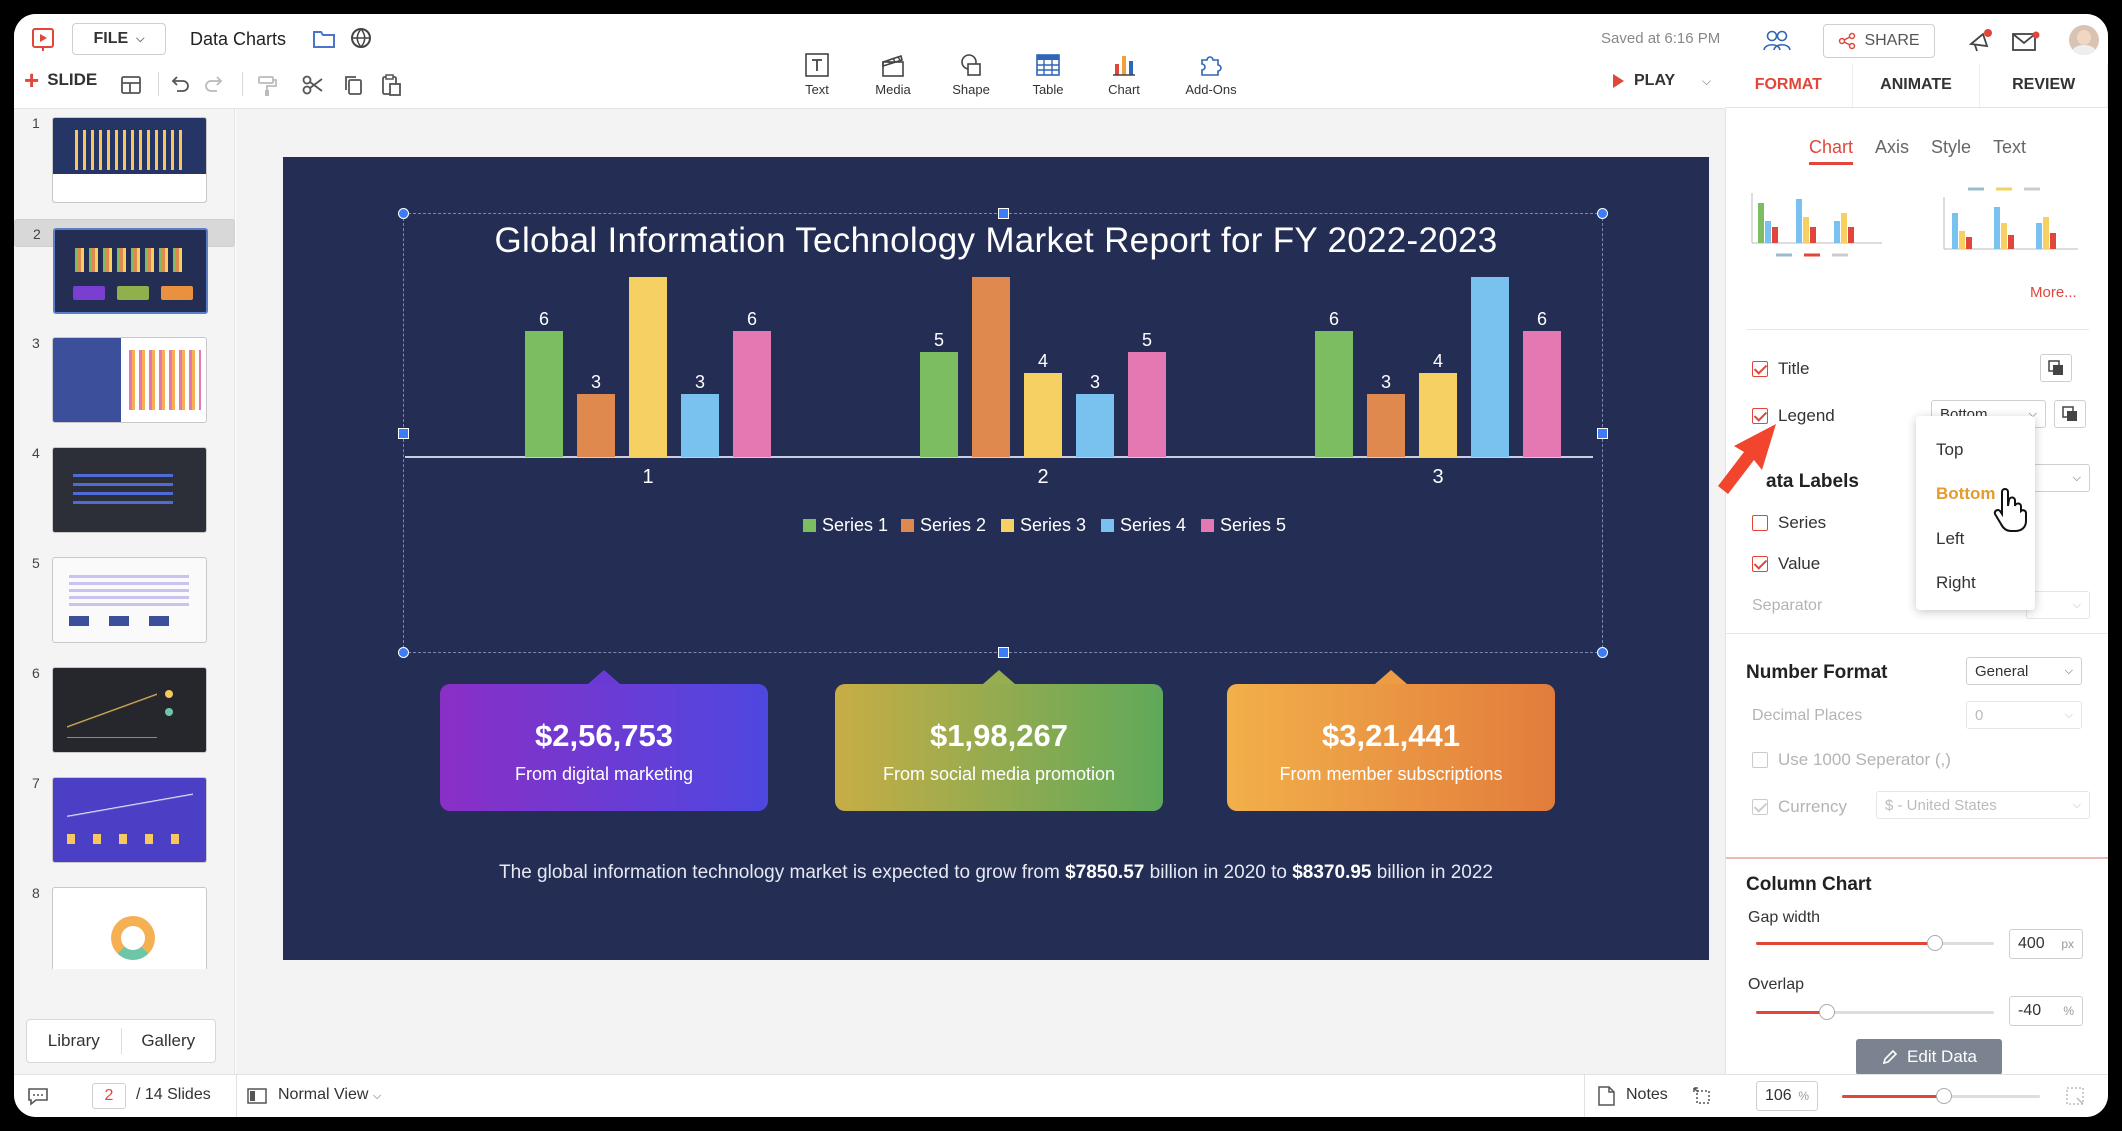 The width and height of the screenshot is (2122, 1131). What do you see at coordinates (124, 602) in the screenshot?
I see `thumbnail-slide-5: 5` at bounding box center [124, 602].